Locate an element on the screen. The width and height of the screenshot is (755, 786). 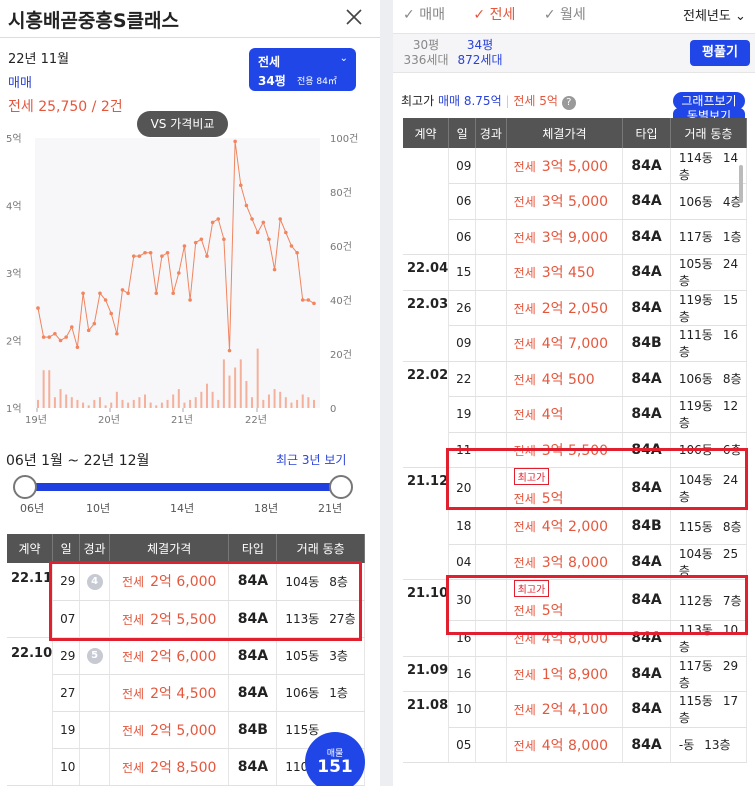
table-row: 22.11 29 4 전세 2억 6,000 84A 104동 8층 is located at coordinates (186, 600).